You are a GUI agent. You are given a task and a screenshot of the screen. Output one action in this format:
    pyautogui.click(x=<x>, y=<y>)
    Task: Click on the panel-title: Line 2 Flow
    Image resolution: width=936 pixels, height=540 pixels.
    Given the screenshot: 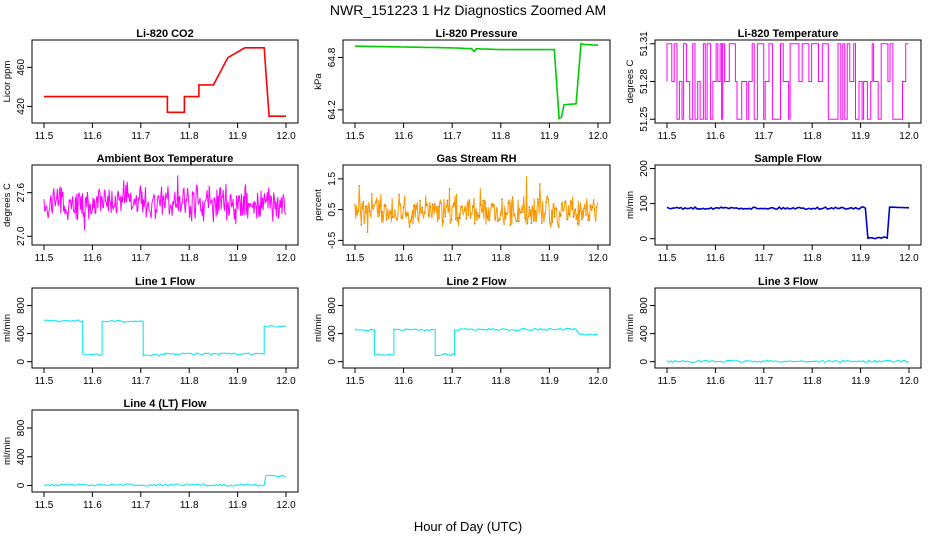 What is the action you would take?
    pyautogui.click(x=477, y=282)
    